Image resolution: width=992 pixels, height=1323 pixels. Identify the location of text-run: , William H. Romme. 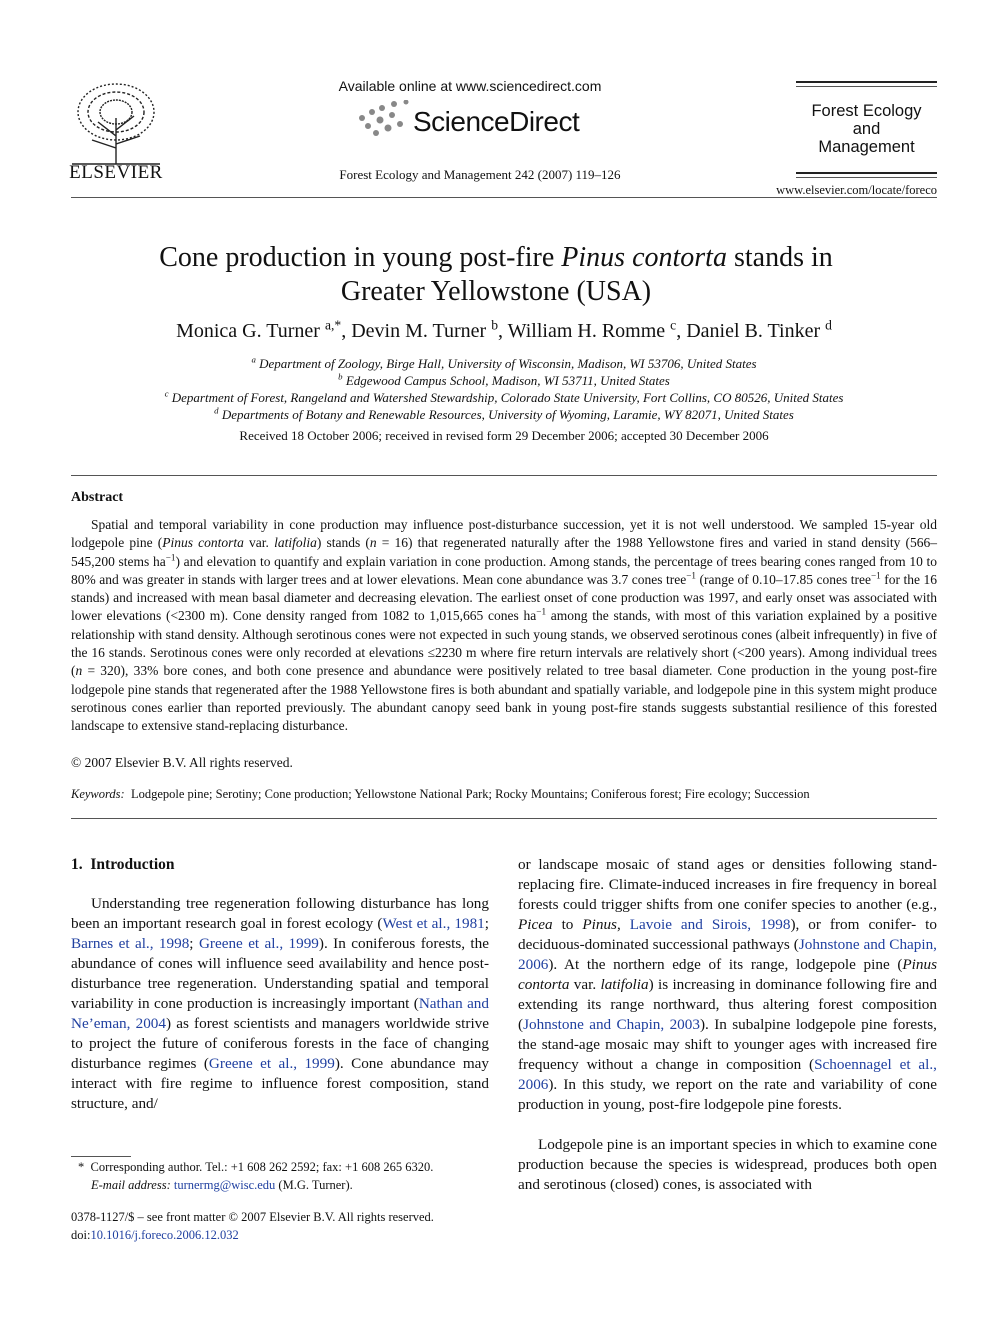
(584, 331).